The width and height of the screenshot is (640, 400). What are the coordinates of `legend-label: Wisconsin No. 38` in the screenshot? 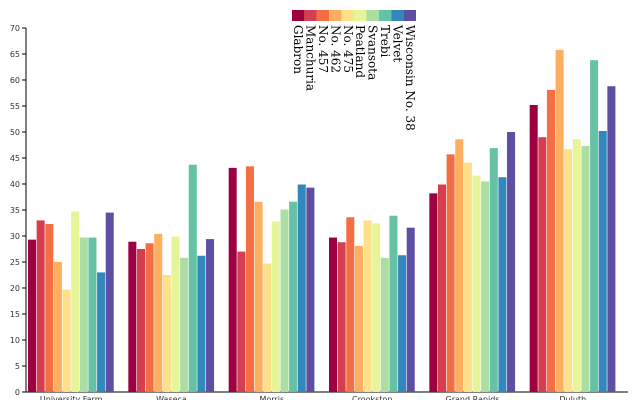 It's located at (410, 78).